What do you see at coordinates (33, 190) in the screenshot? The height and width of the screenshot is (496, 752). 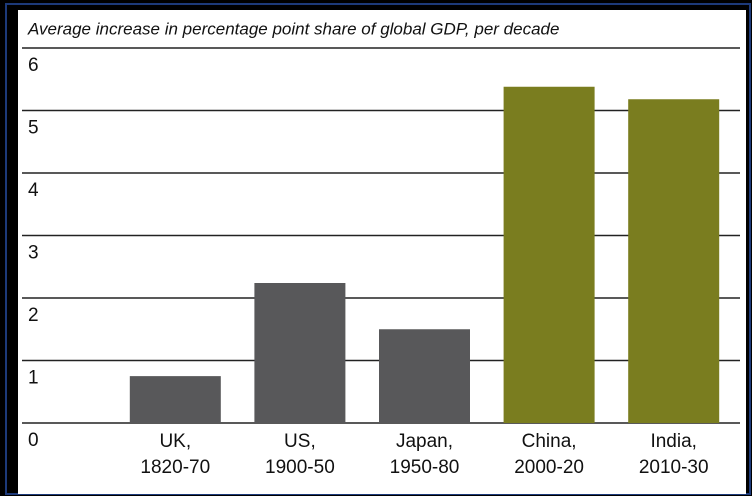 I see `y-tick-label: 4` at bounding box center [33, 190].